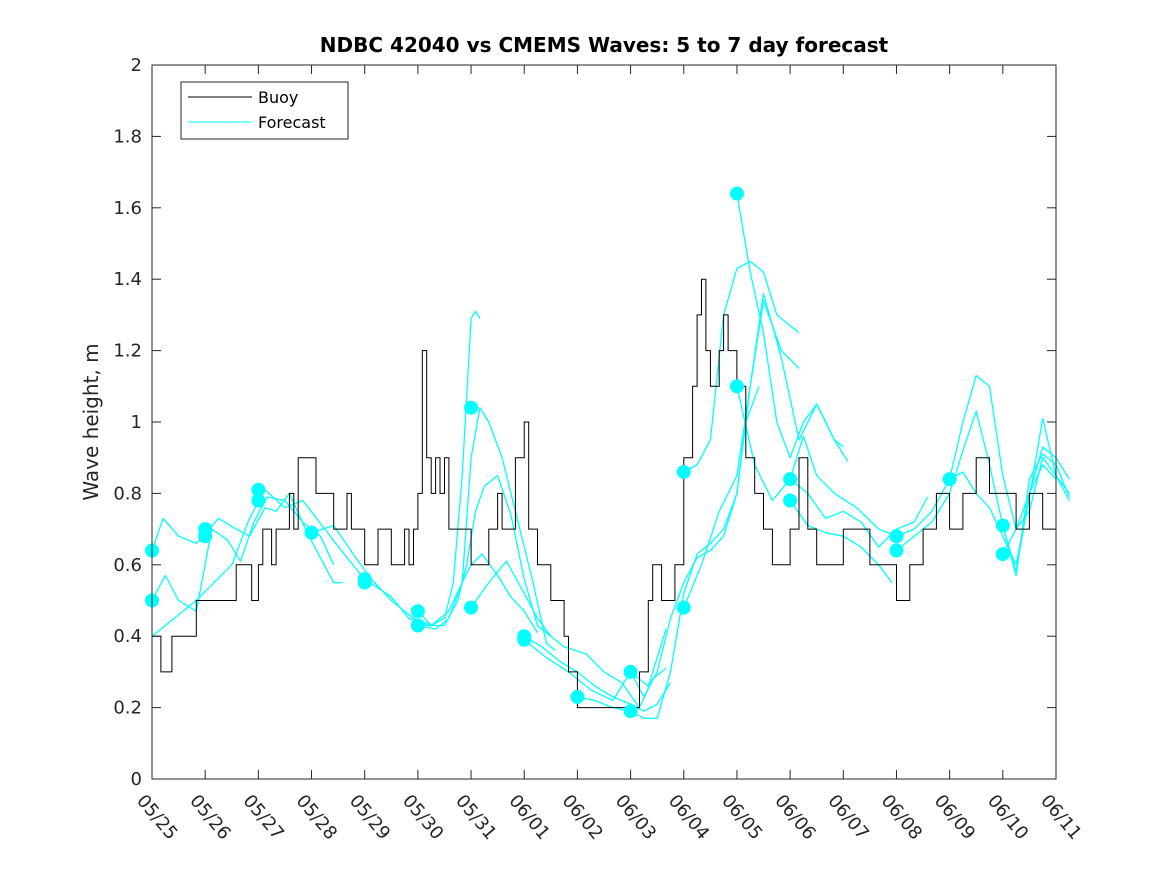  I want to click on y-tick-label: 1.6, so click(127, 208).